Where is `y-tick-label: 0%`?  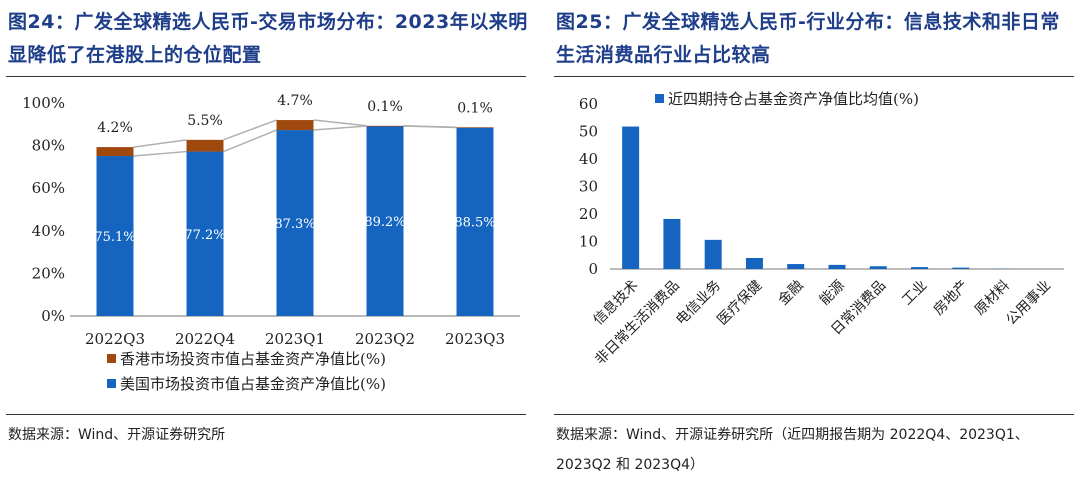
y-tick-label: 0% is located at coordinates (53, 316).